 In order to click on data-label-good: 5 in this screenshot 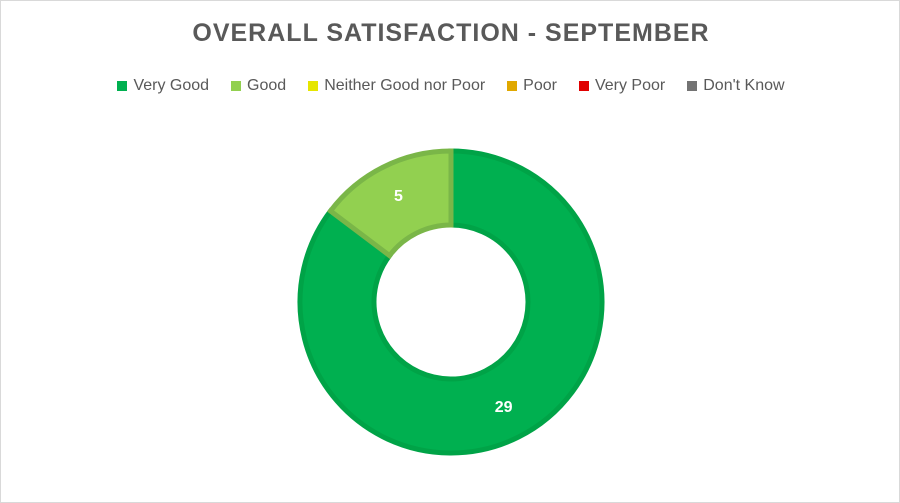, I will do `click(398, 196)`.